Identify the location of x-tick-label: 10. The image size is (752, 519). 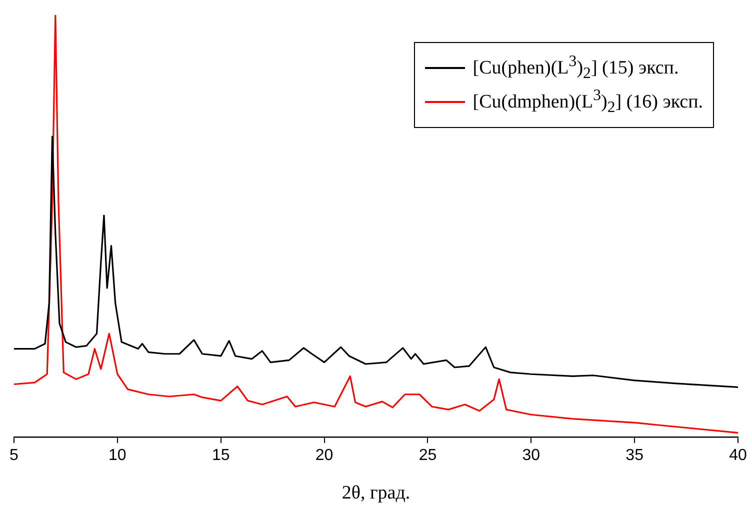
(117, 455).